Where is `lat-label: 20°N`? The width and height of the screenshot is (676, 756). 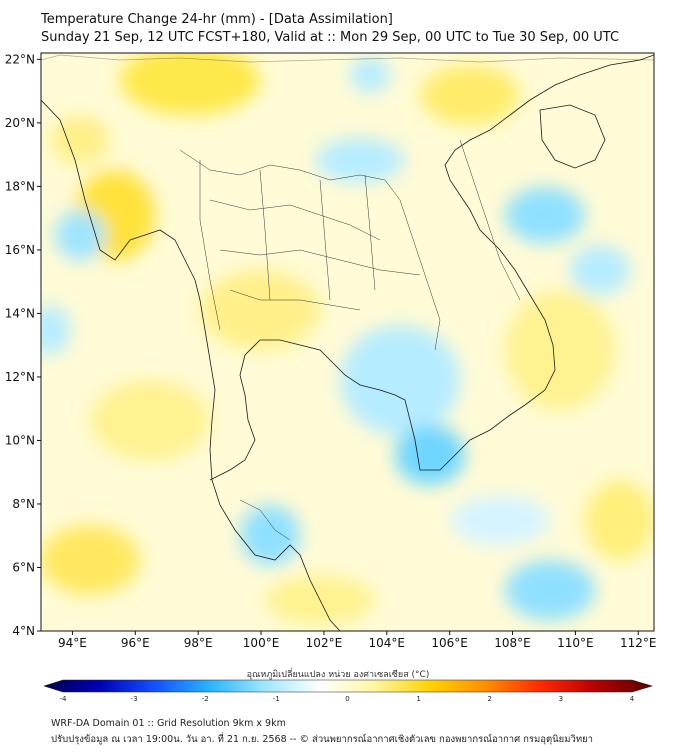
lat-label: 20°N is located at coordinates (20, 123).